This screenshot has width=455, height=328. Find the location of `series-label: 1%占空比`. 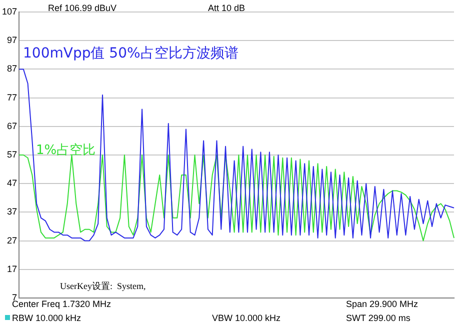

series-label: 1%占空比 is located at coordinates (66, 150).